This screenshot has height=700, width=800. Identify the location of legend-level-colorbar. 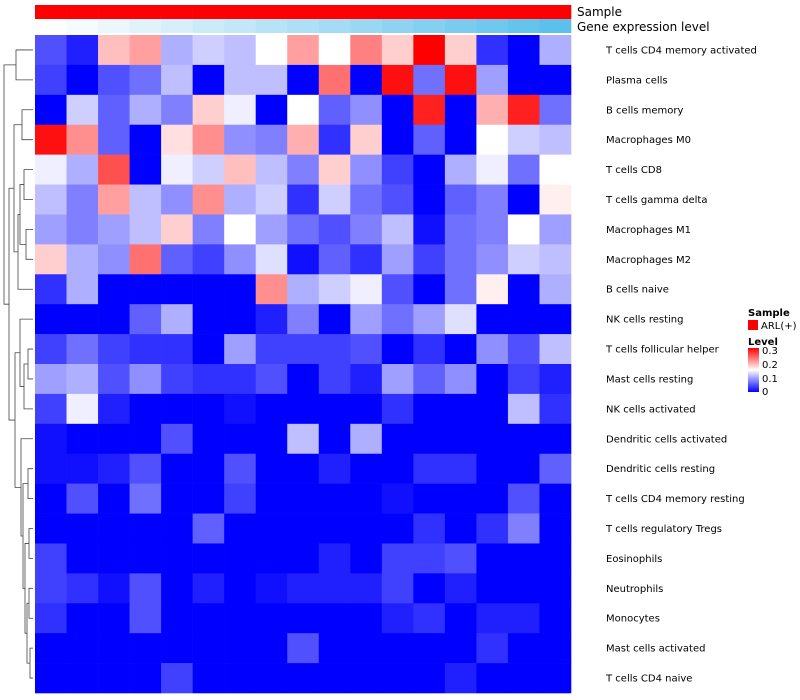
(753, 370).